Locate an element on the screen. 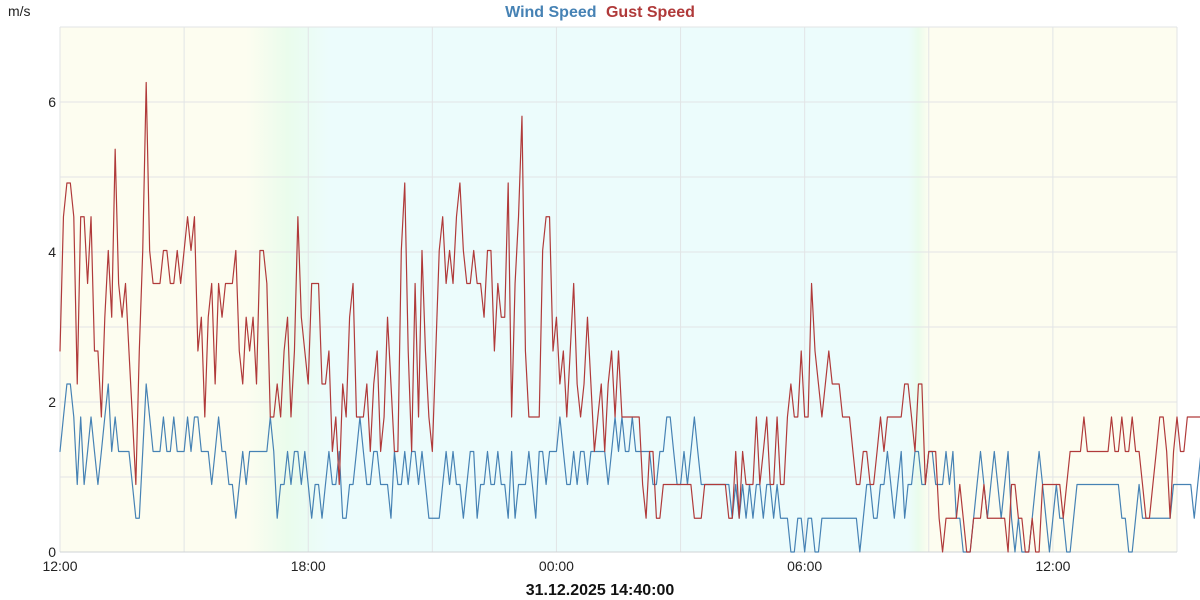 The width and height of the screenshot is (1200, 600). timestamp-footer: 31.12.2025 14:40:00 is located at coordinates (600, 590).